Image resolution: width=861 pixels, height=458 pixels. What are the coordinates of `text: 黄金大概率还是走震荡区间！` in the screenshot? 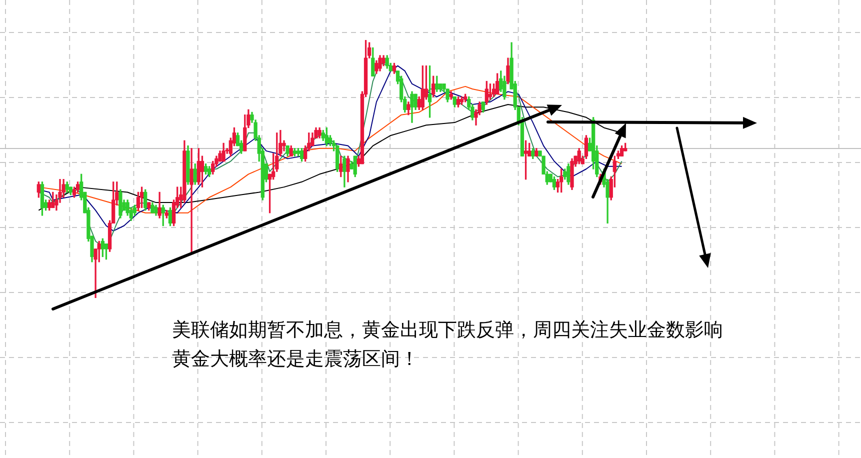 It's located at (296, 359).